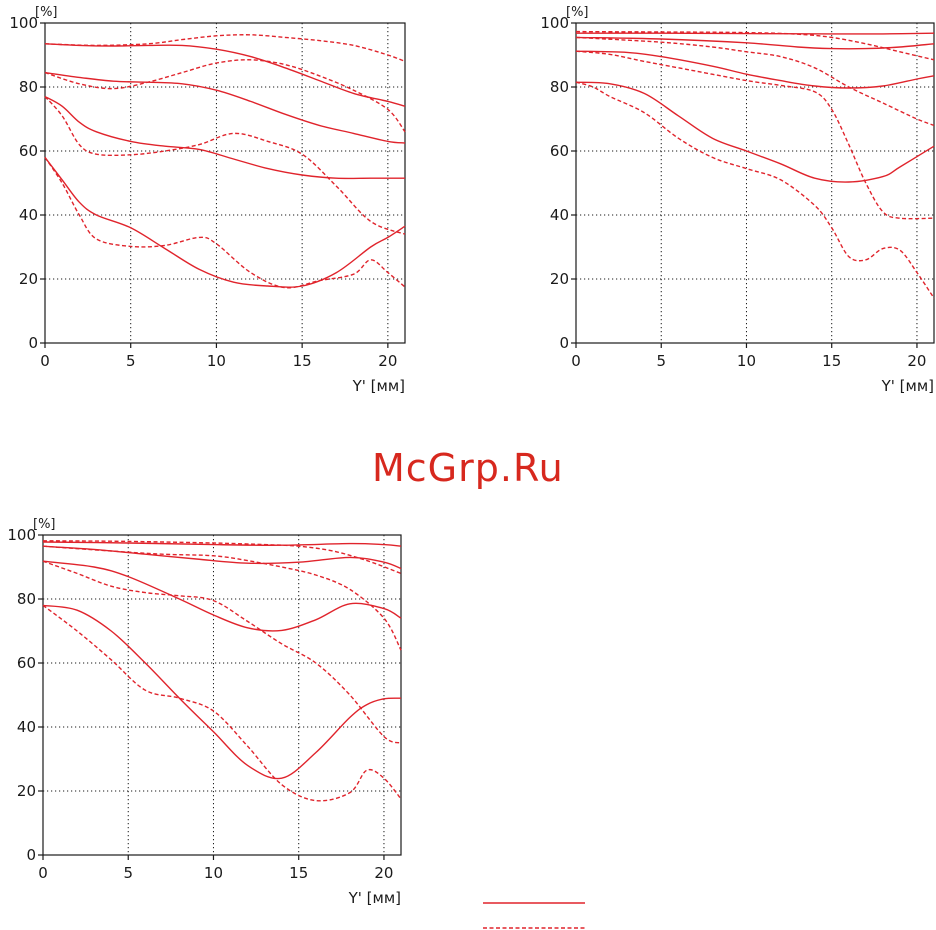 The height and width of the screenshot is (930, 936). What do you see at coordinates (468, 468) in the screenshot?
I see `watermark-text: McGrp.Ru` at bounding box center [468, 468].